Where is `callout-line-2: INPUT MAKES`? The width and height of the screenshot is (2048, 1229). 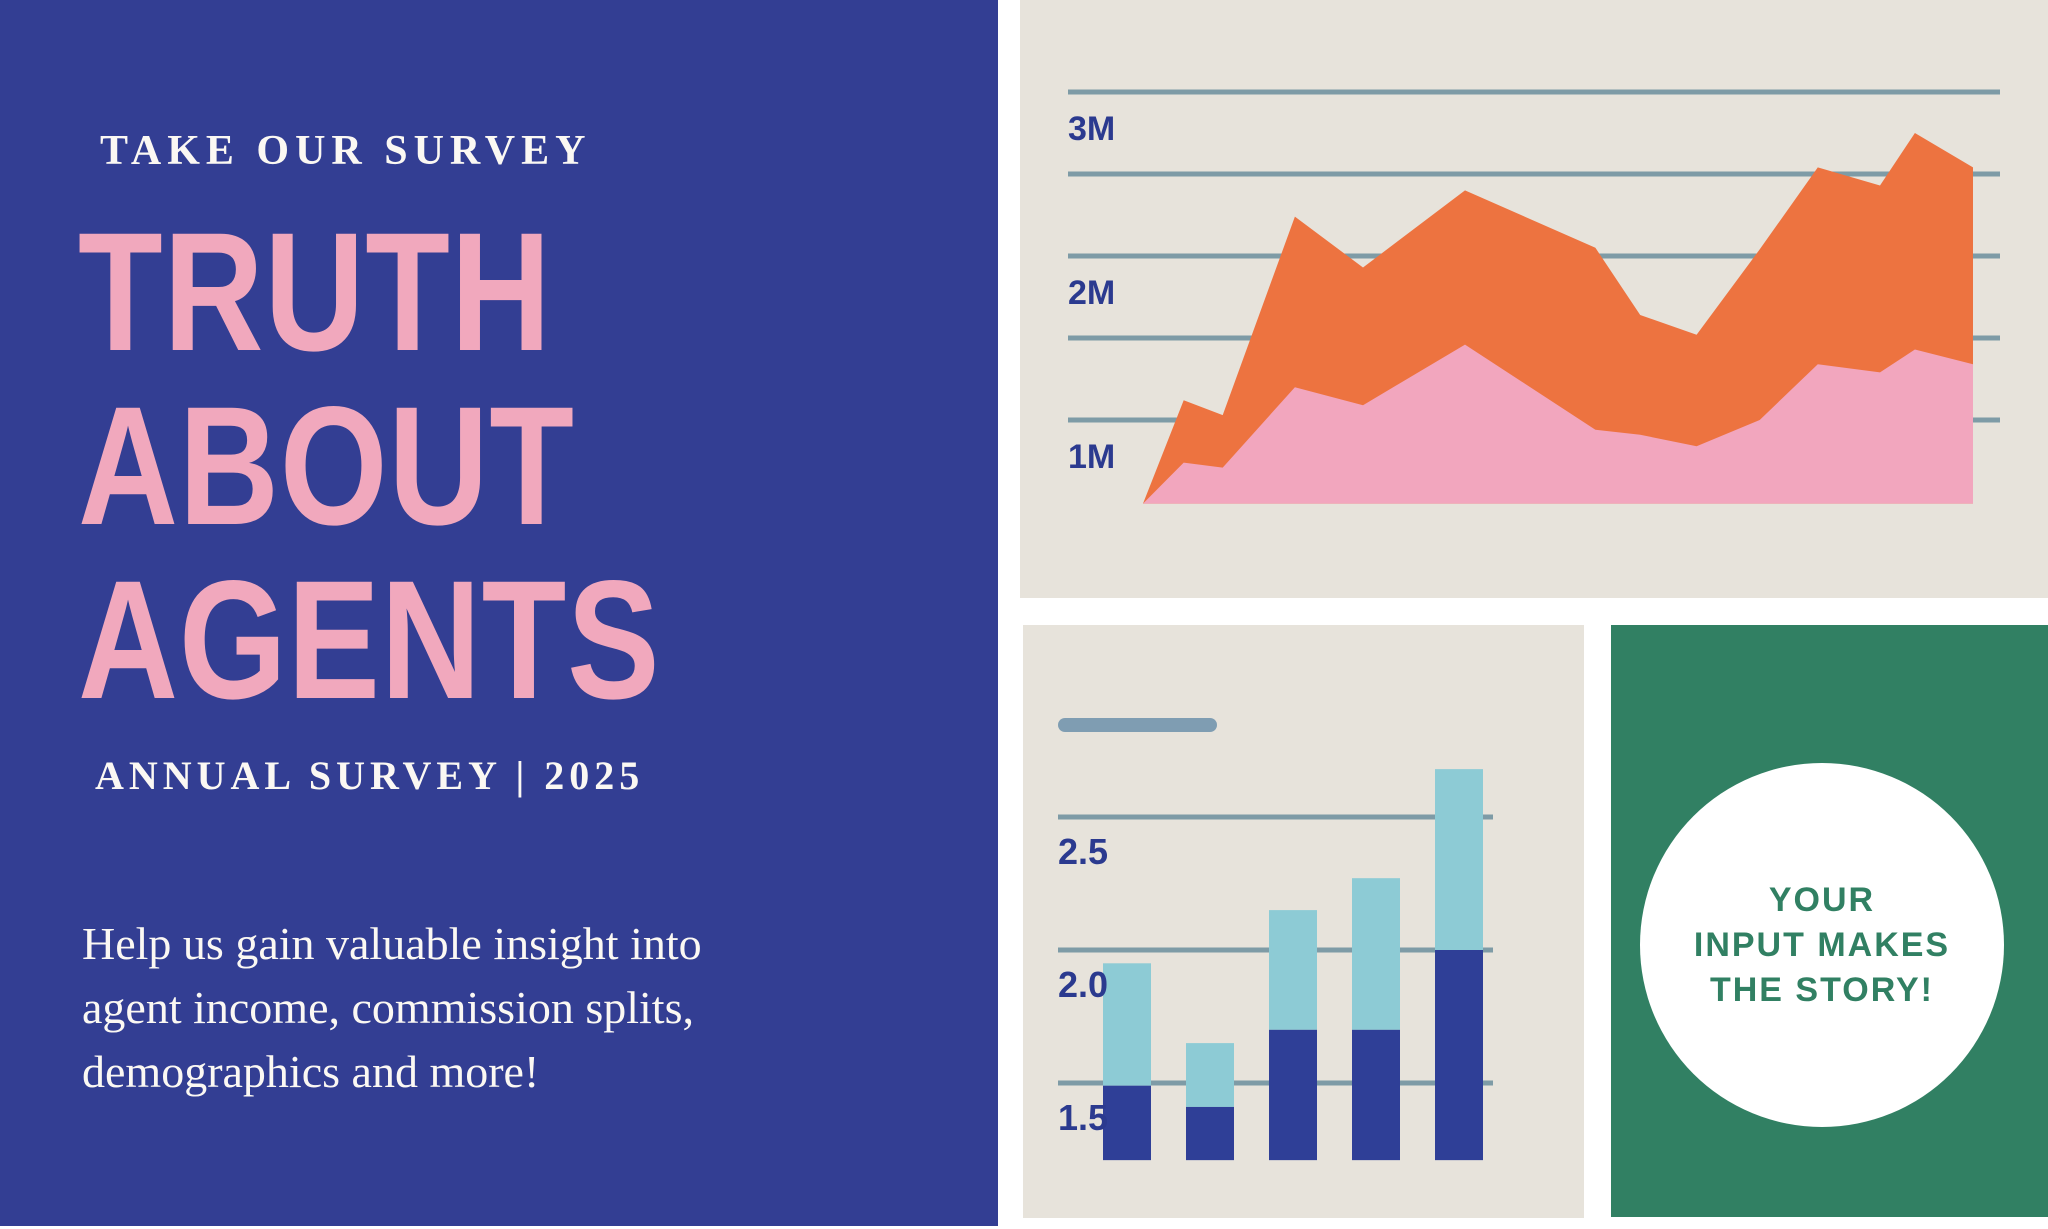
callout-line-2: INPUT MAKES is located at coordinates (1822, 944).